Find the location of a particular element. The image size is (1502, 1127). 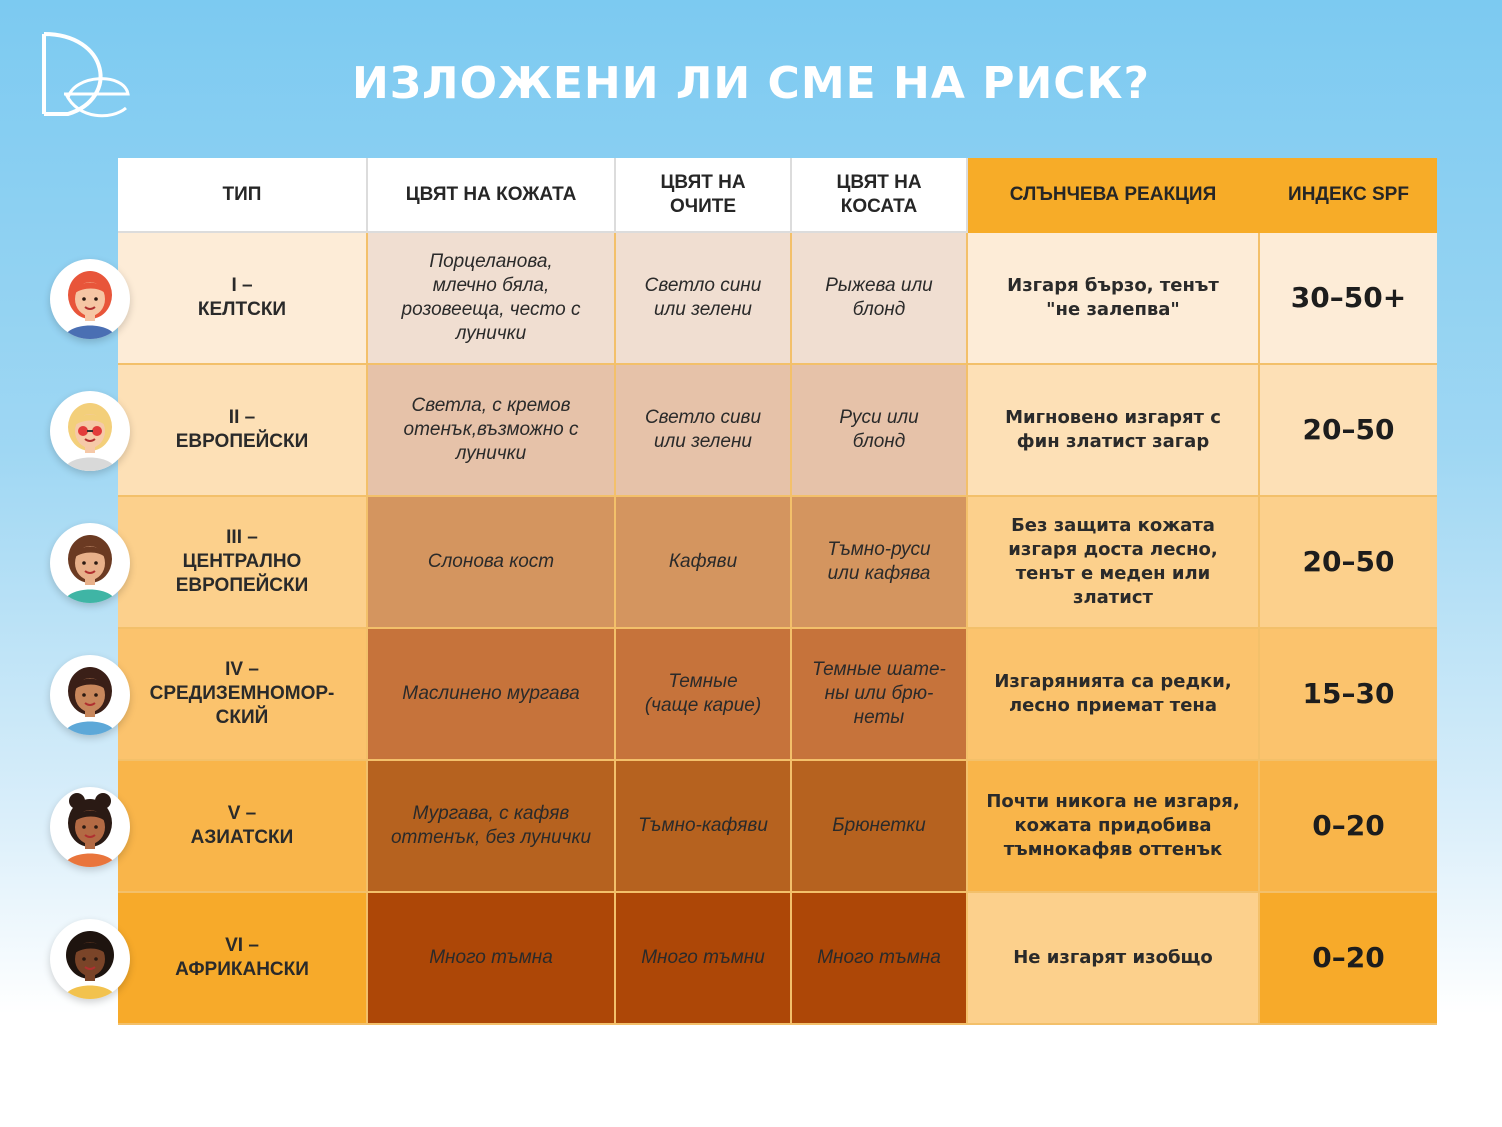

skin-color-cell: Мургава, с кафяв оттенък, без лунички is located at coordinates (492, 827).